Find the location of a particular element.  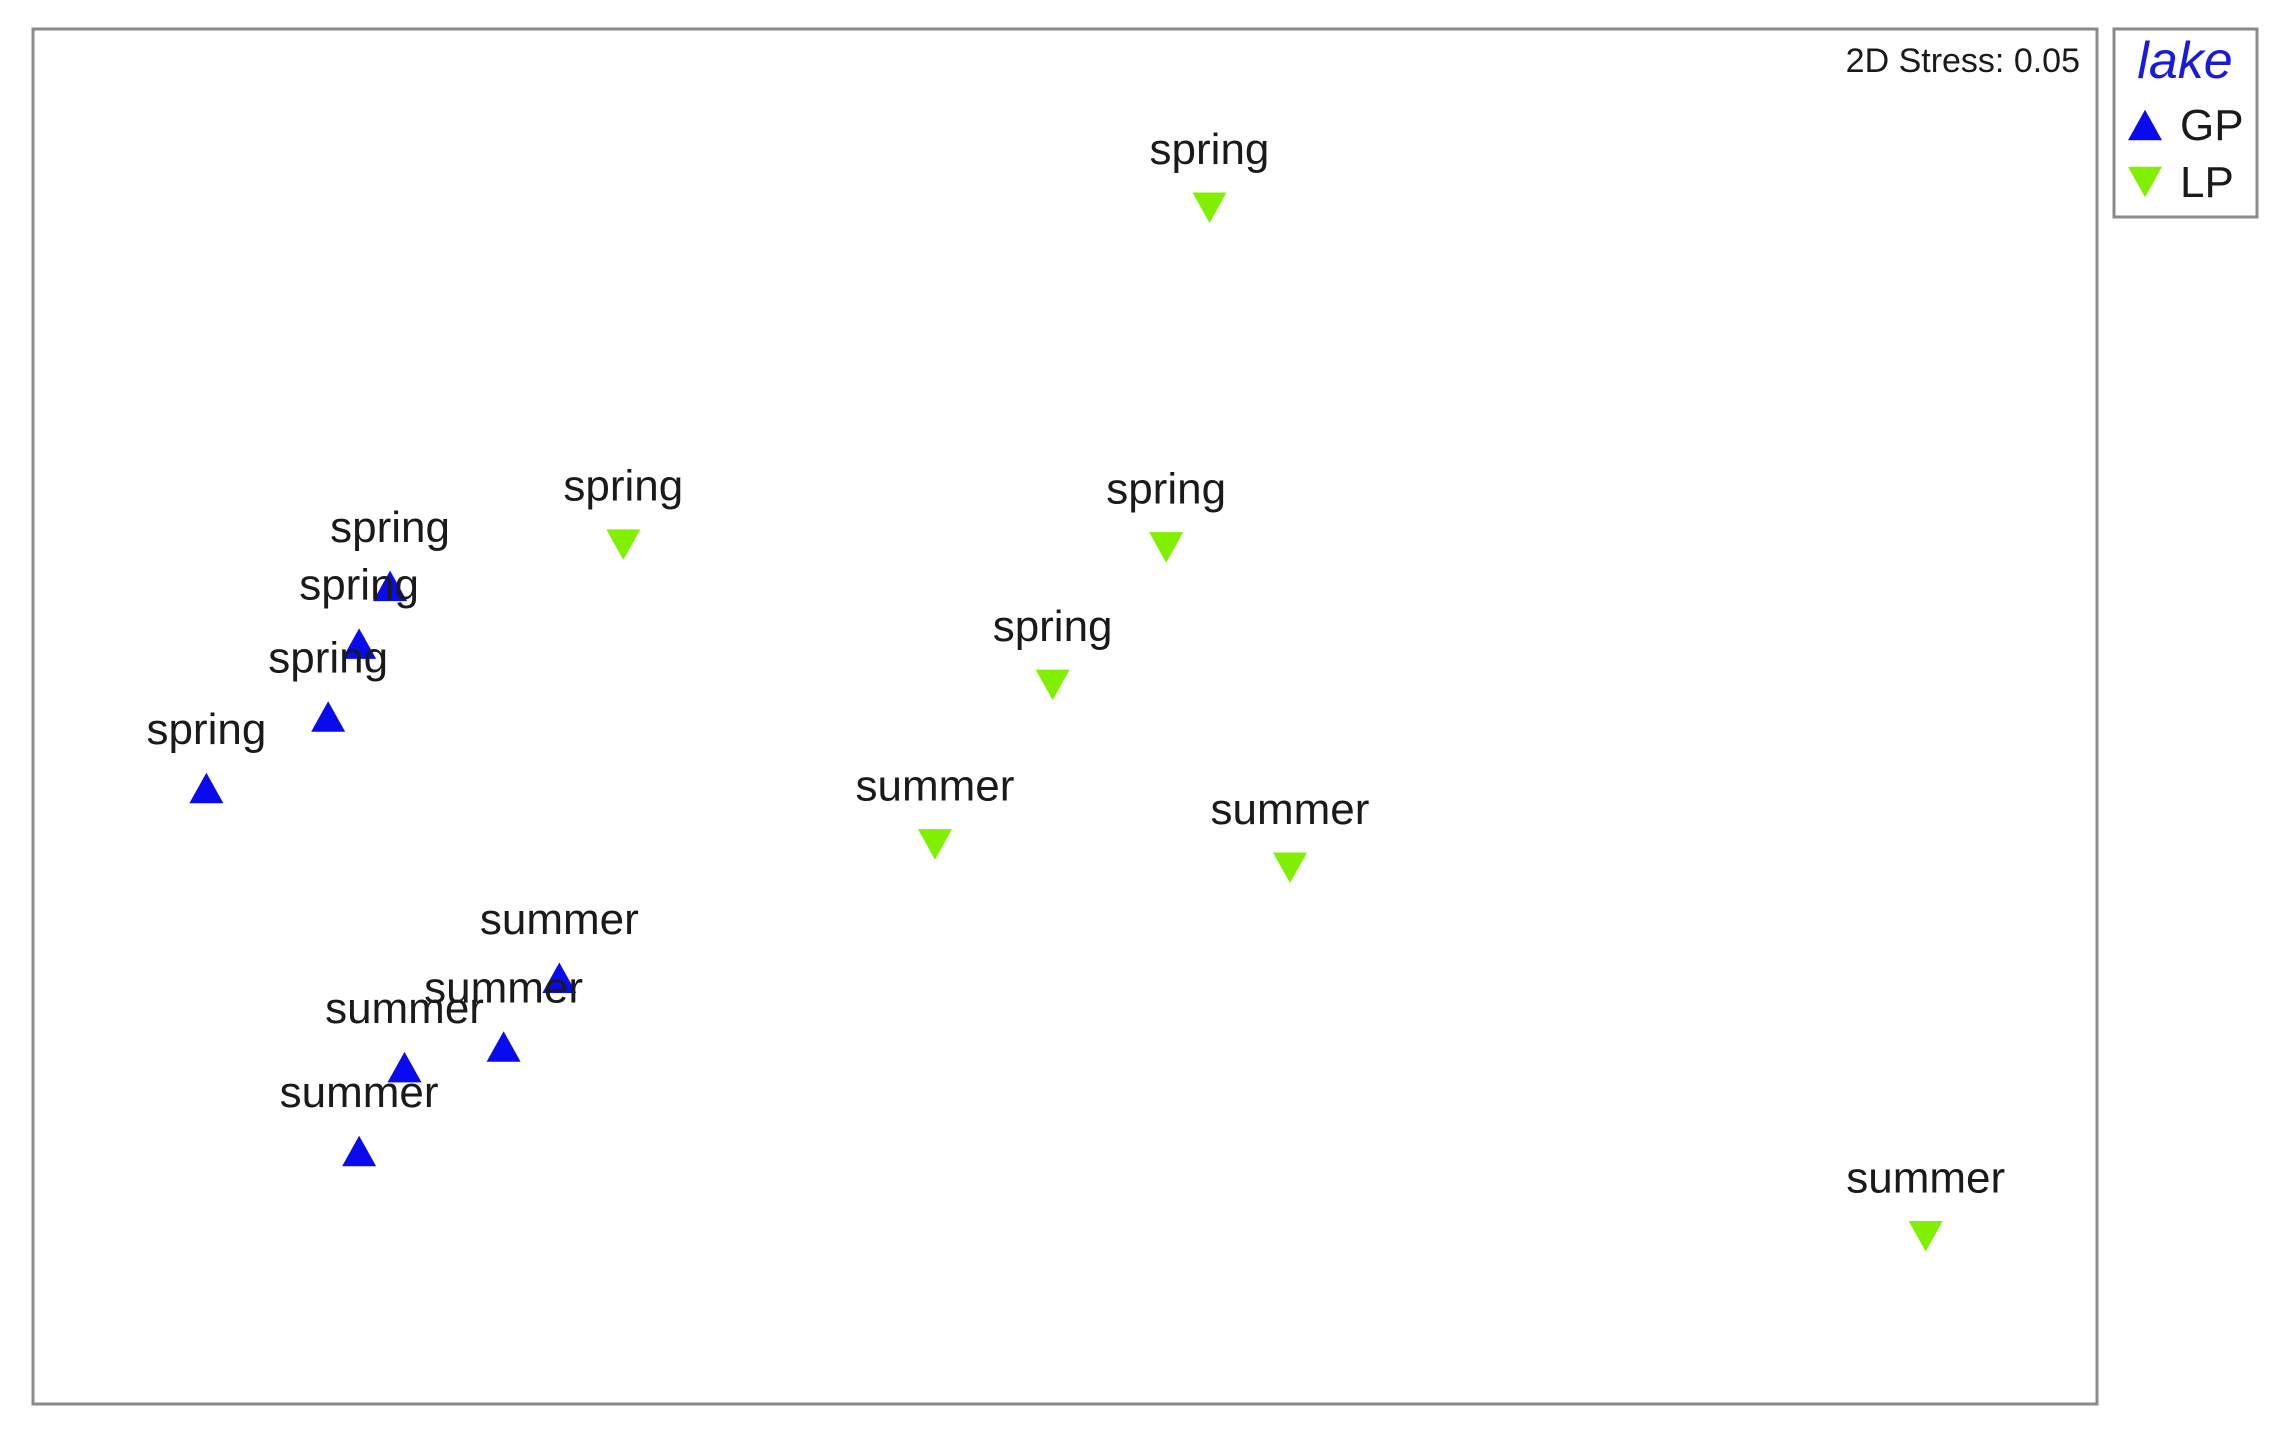

point-label-lp-4: spring is located at coordinates (1053, 626).